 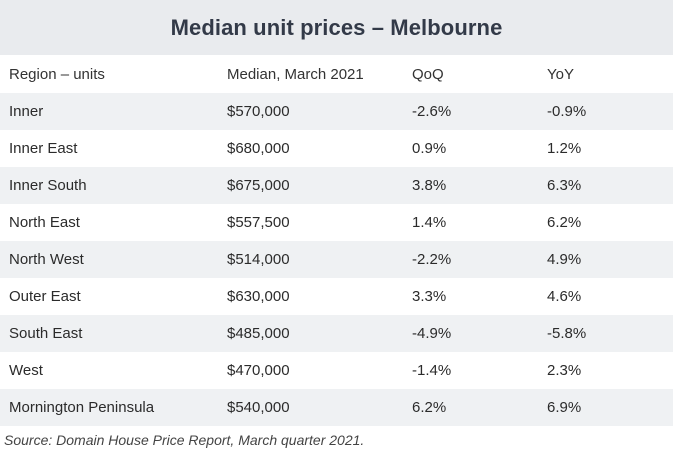 I want to click on qoq-cell: -1.4%, so click(x=470, y=370).